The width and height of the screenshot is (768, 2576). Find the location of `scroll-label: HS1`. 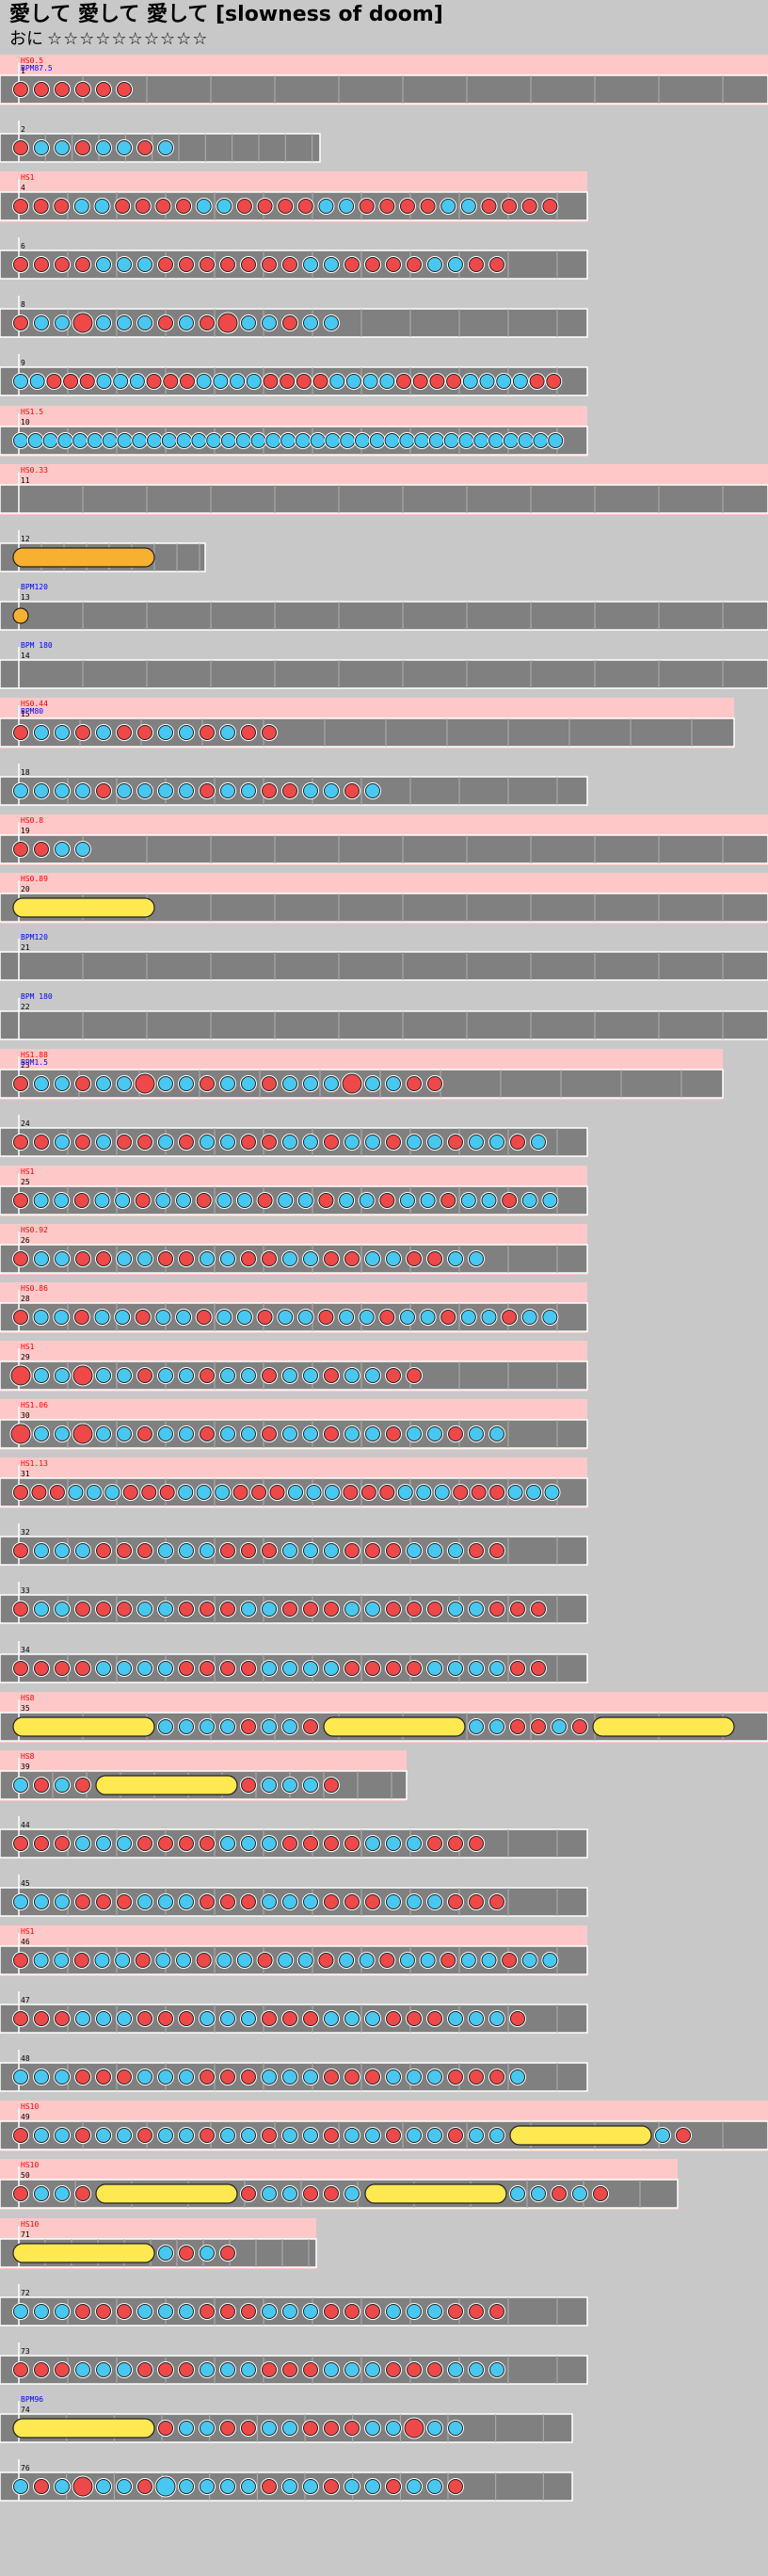

scroll-label: HS1 is located at coordinates (28, 1931).